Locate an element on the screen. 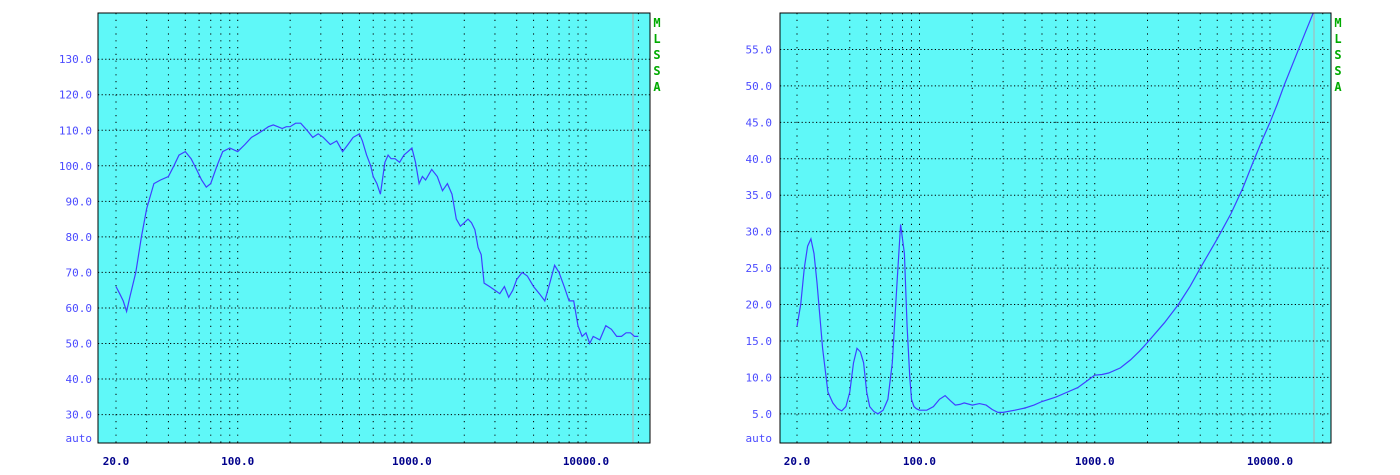 This screenshot has height=475, width=1400. y-tick-label: 100.0 is located at coordinates (75, 166).